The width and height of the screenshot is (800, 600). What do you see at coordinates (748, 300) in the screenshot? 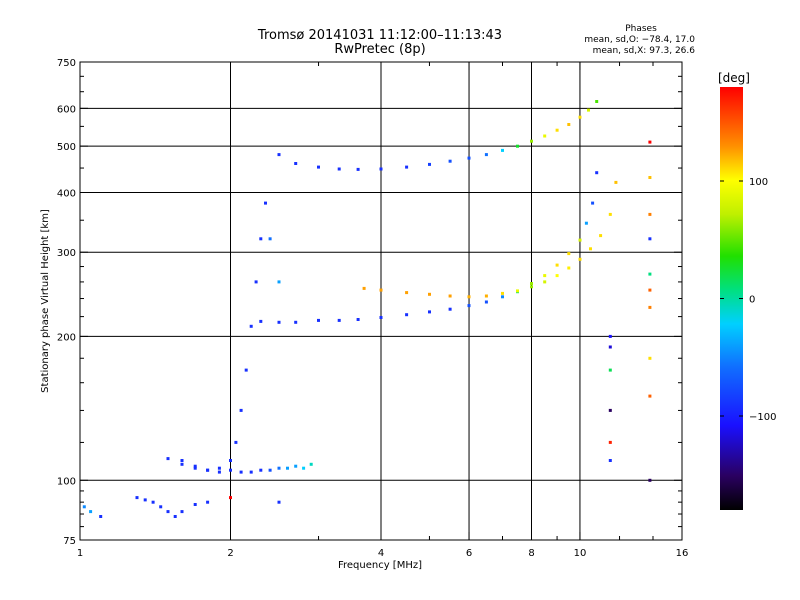
I see `colorbar-ticks: 100 0 −100` at bounding box center [748, 300].